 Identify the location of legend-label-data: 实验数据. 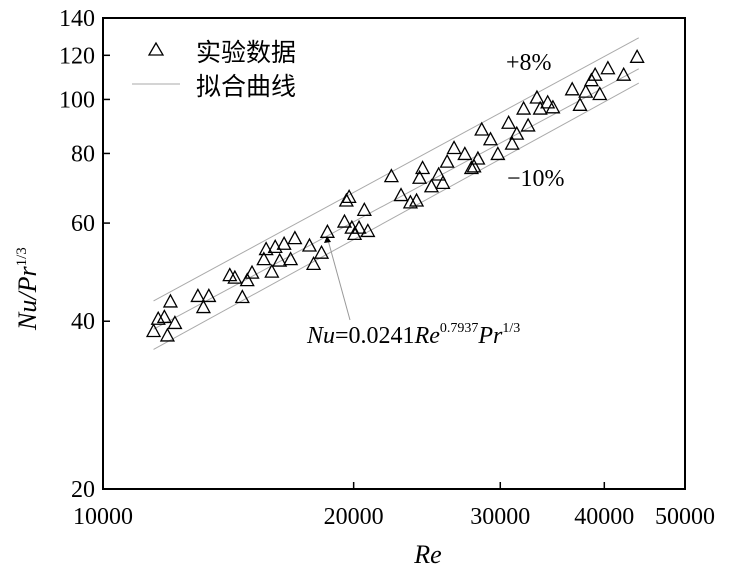
(246, 52).